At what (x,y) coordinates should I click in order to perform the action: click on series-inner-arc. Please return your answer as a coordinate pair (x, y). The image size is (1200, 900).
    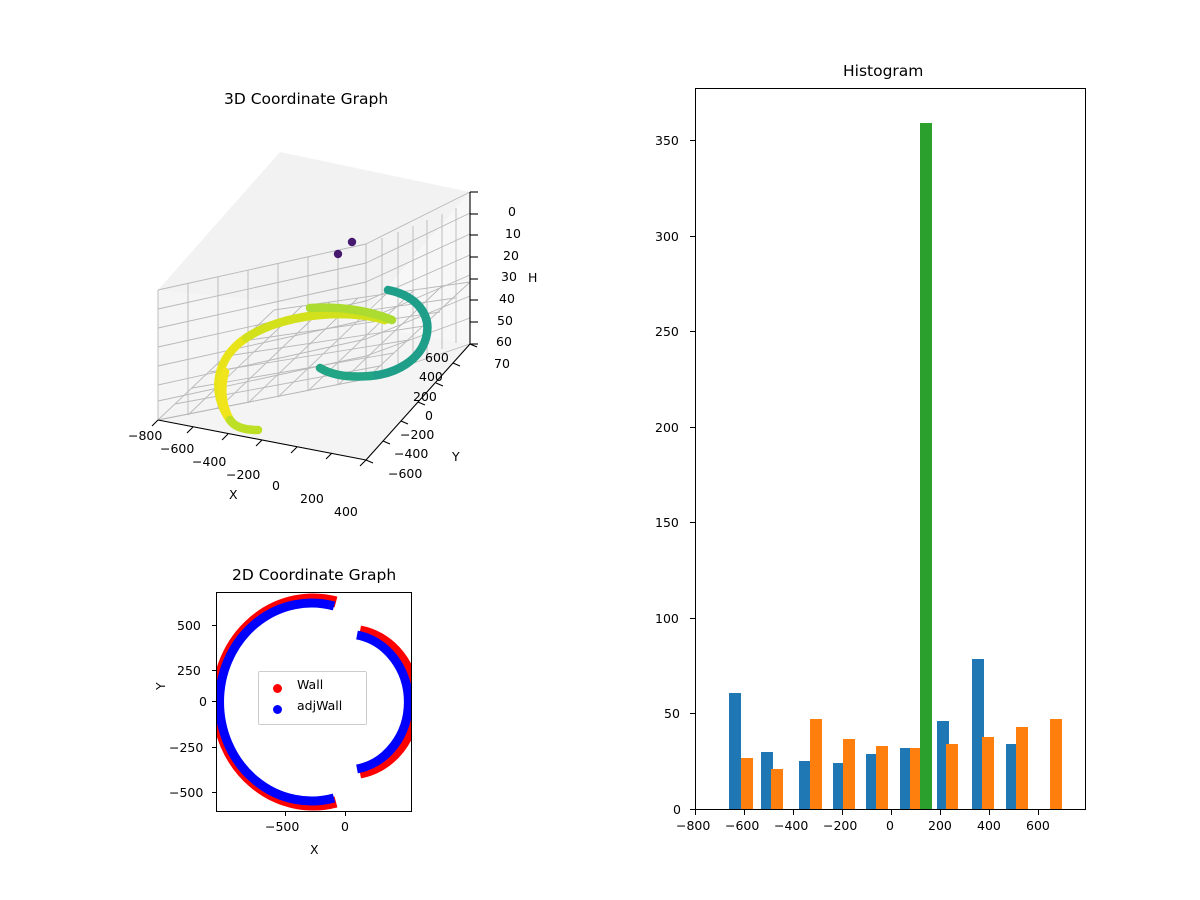
    Looking at the image, I should click on (373, 333).